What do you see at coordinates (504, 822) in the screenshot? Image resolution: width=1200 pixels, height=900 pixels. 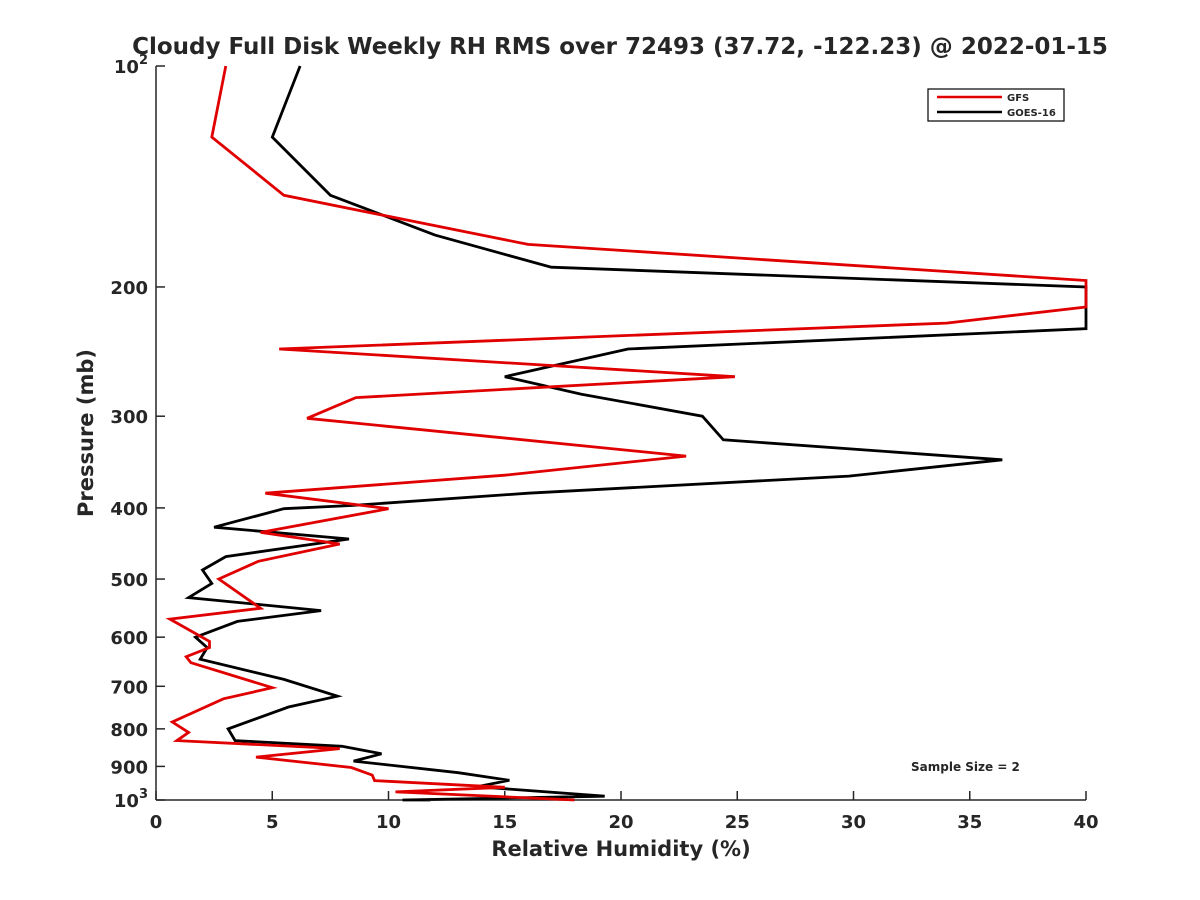 I see `x-tick-label: 15` at bounding box center [504, 822].